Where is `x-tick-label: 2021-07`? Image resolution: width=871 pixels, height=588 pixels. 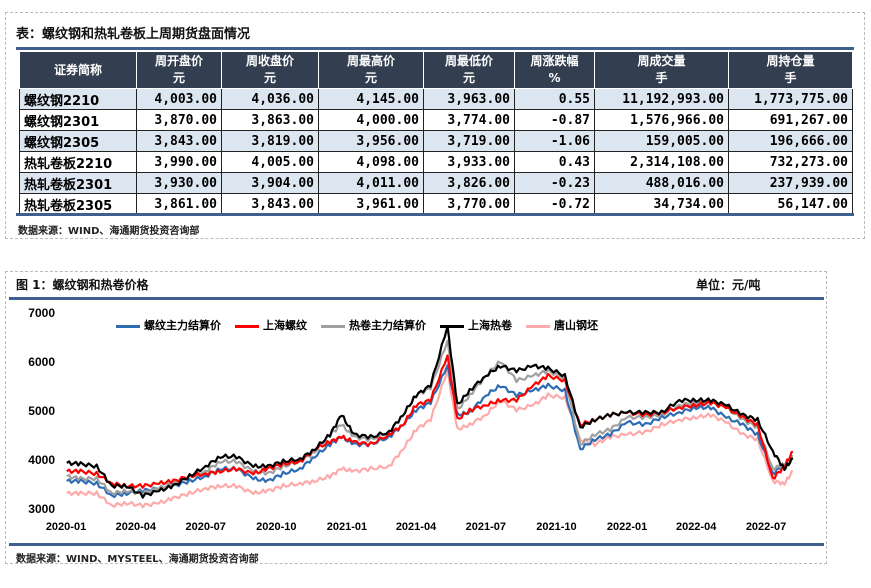 x-tick-label: 2021-07 is located at coordinates (486, 527).